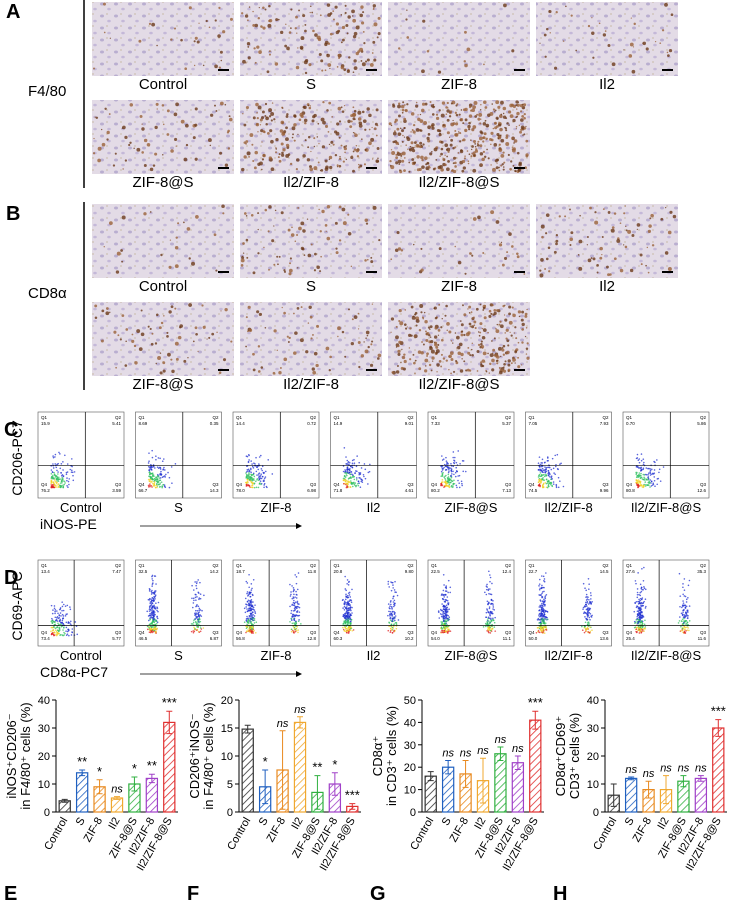 This screenshot has width=731, height=913. What do you see at coordinates (508, 484) in the screenshot?
I see `quadrant-name: Q3` at bounding box center [508, 484].